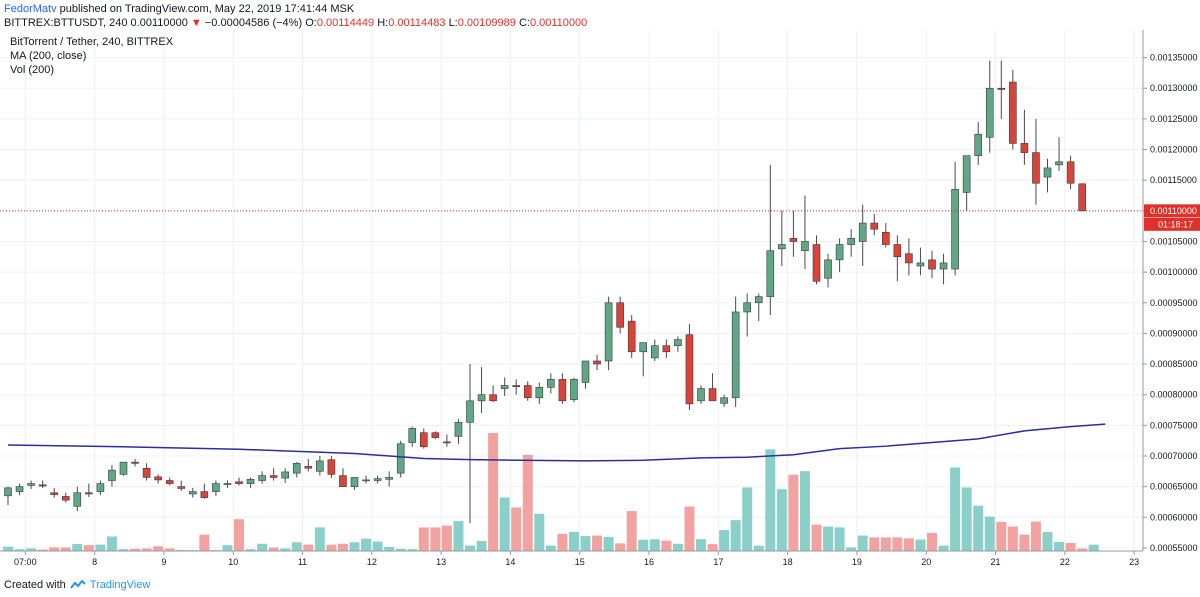  Describe the element at coordinates (253, 23) in the screenshot. I see `change-value: −0.00004586 (−4%)` at that location.